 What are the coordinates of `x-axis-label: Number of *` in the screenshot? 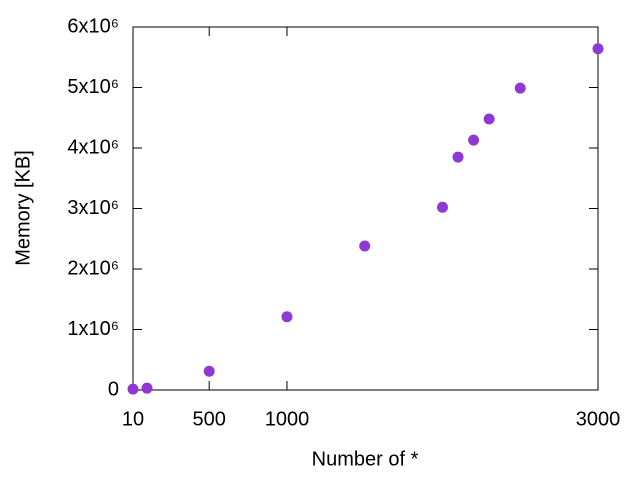 It's located at (365, 459).